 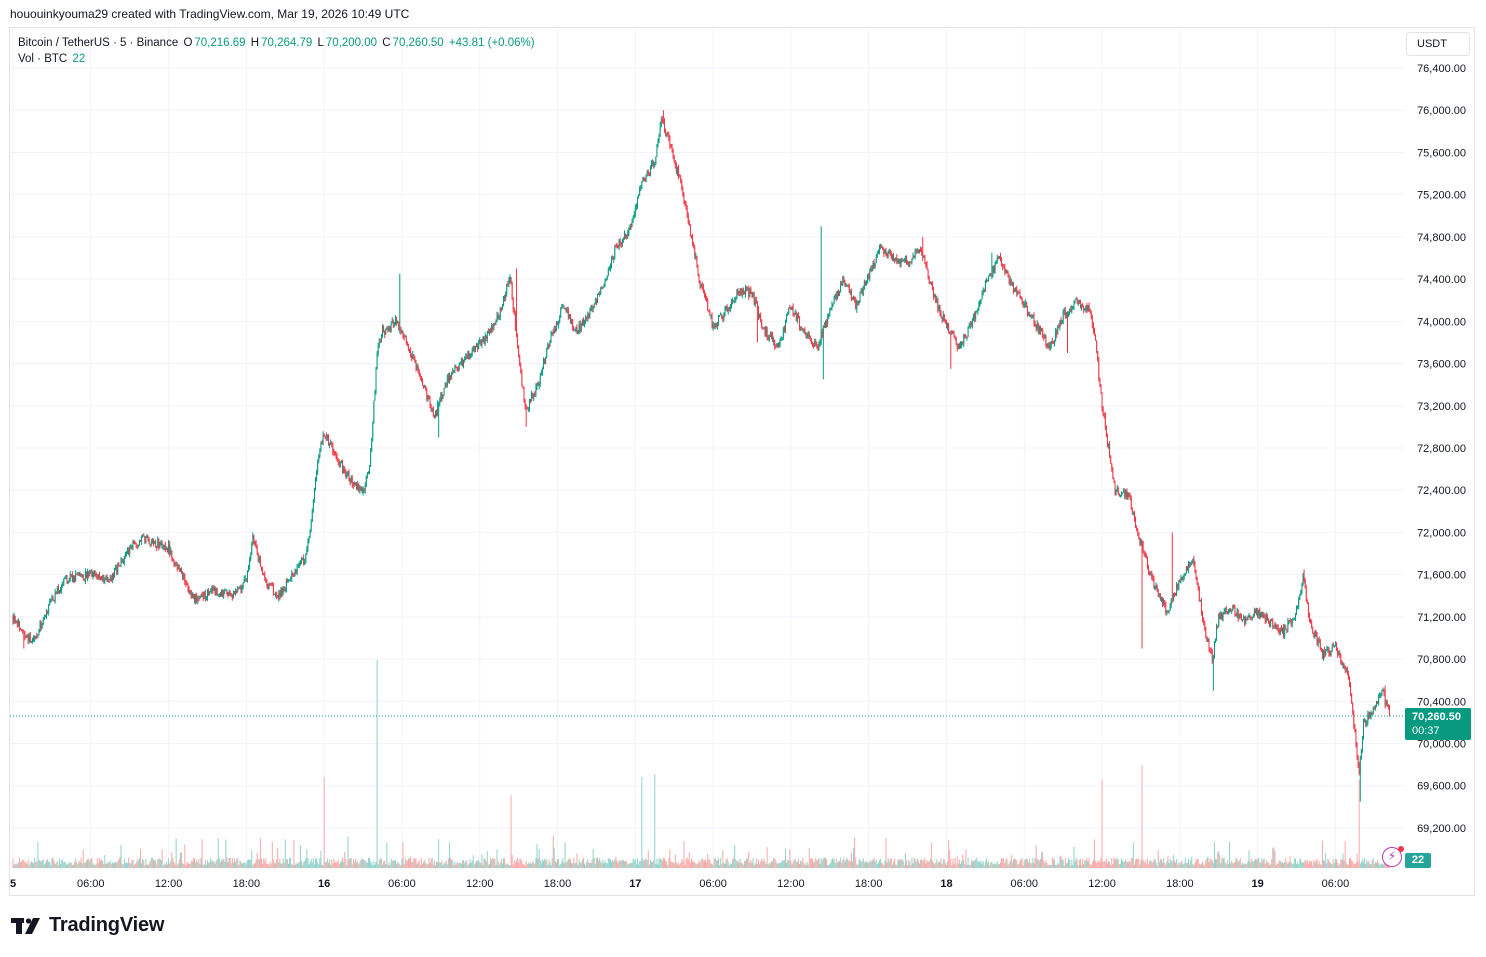 What do you see at coordinates (1393, 856) in the screenshot?
I see `lightning-icon: ⚡` at bounding box center [1393, 856].